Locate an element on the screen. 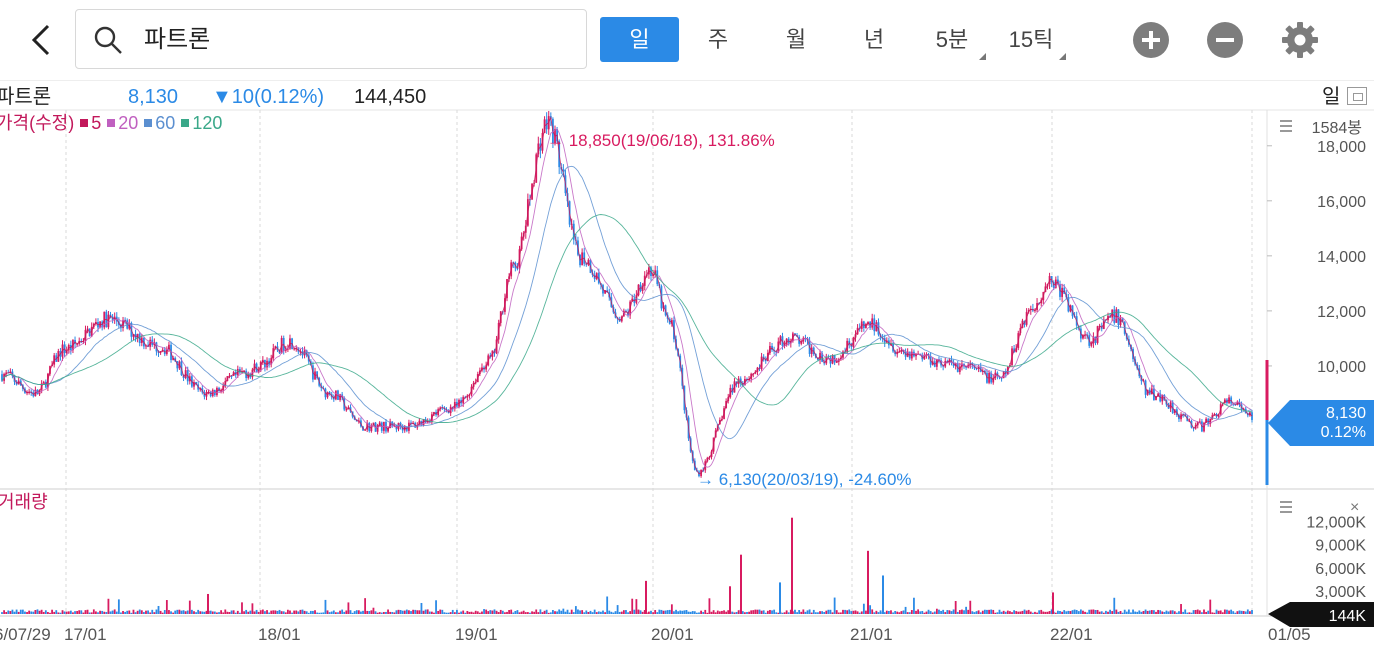 The width and height of the screenshot is (1374, 647). volume-spike is located at coordinates (646, 597).